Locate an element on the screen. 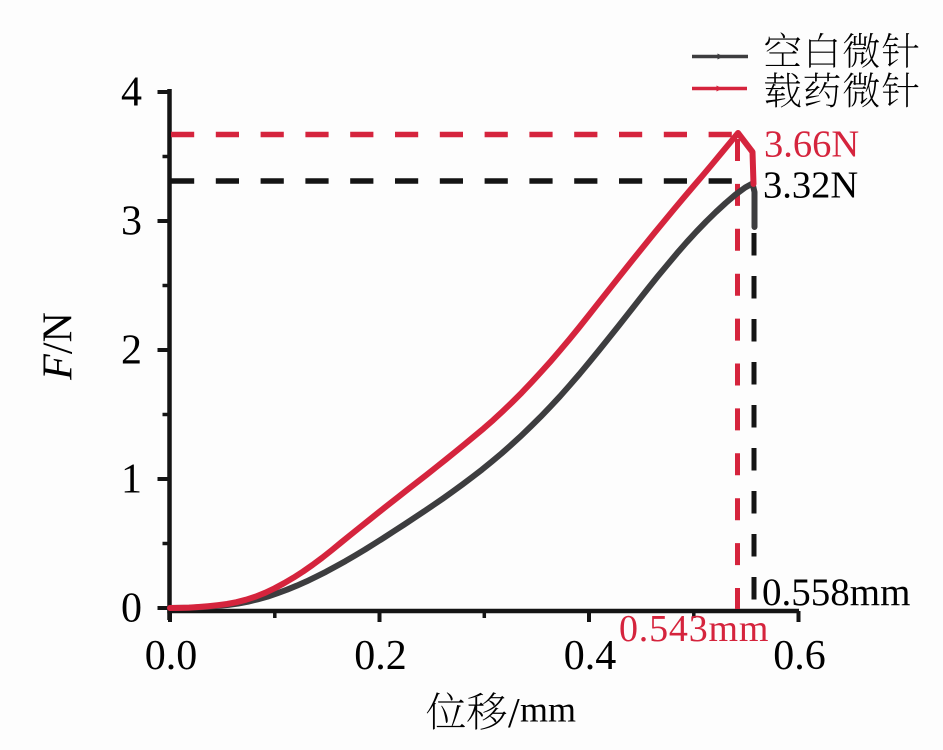 The height and width of the screenshot is (750, 943). svg-text: 0.0 is located at coordinates (171, 656).